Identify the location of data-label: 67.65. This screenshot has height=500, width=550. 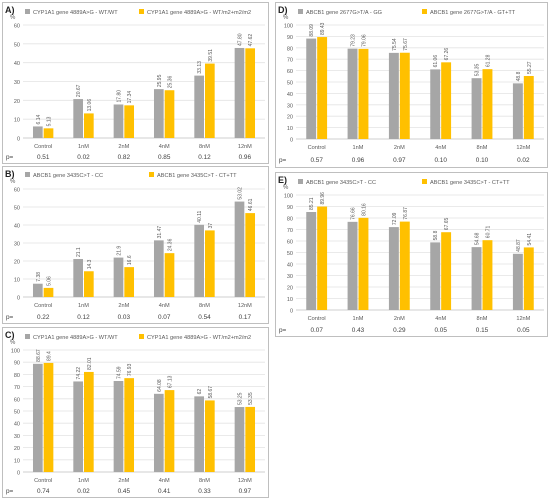
(447, 223).